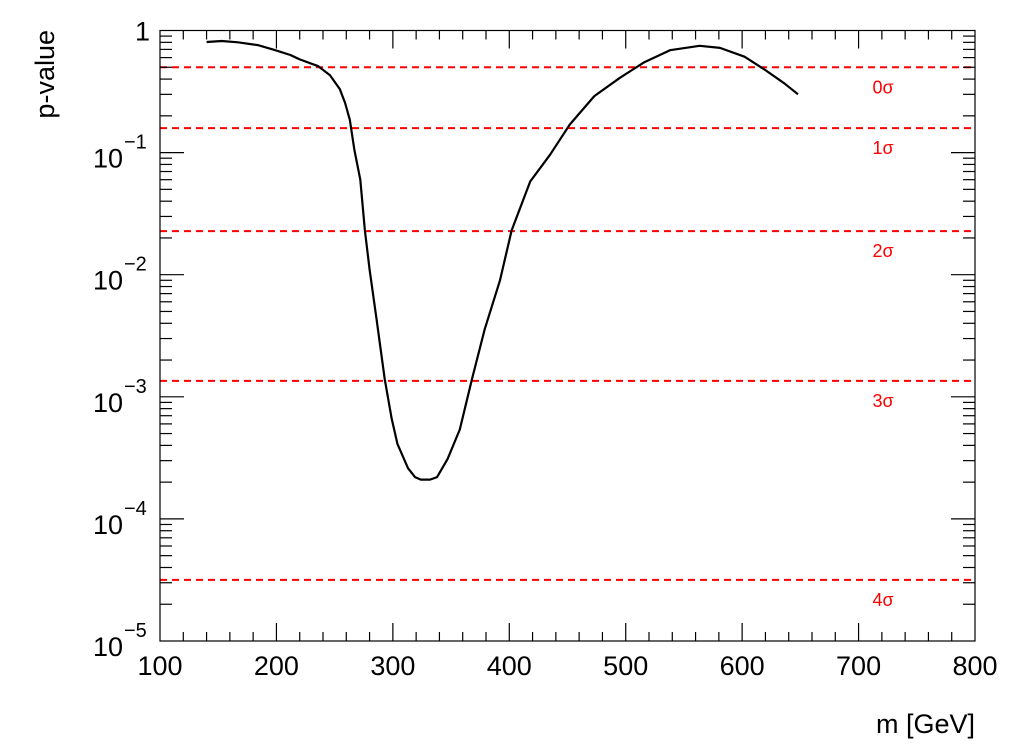  I want to click on y-tick-label-exponent: −4, so click(135, 509).